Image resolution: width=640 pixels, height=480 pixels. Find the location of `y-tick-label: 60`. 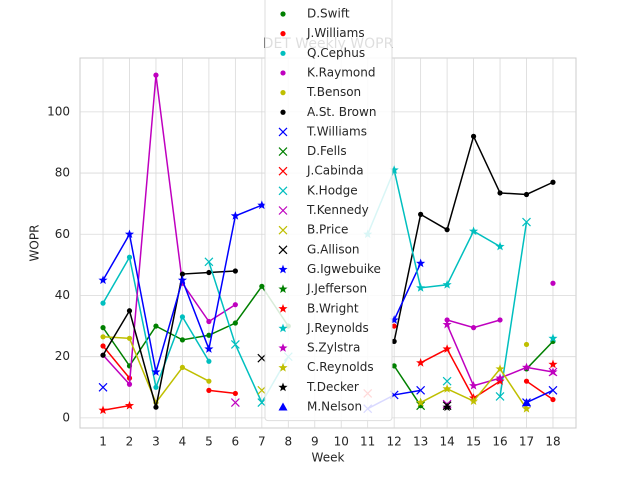

y-tick-label: 60 is located at coordinates (62, 234).